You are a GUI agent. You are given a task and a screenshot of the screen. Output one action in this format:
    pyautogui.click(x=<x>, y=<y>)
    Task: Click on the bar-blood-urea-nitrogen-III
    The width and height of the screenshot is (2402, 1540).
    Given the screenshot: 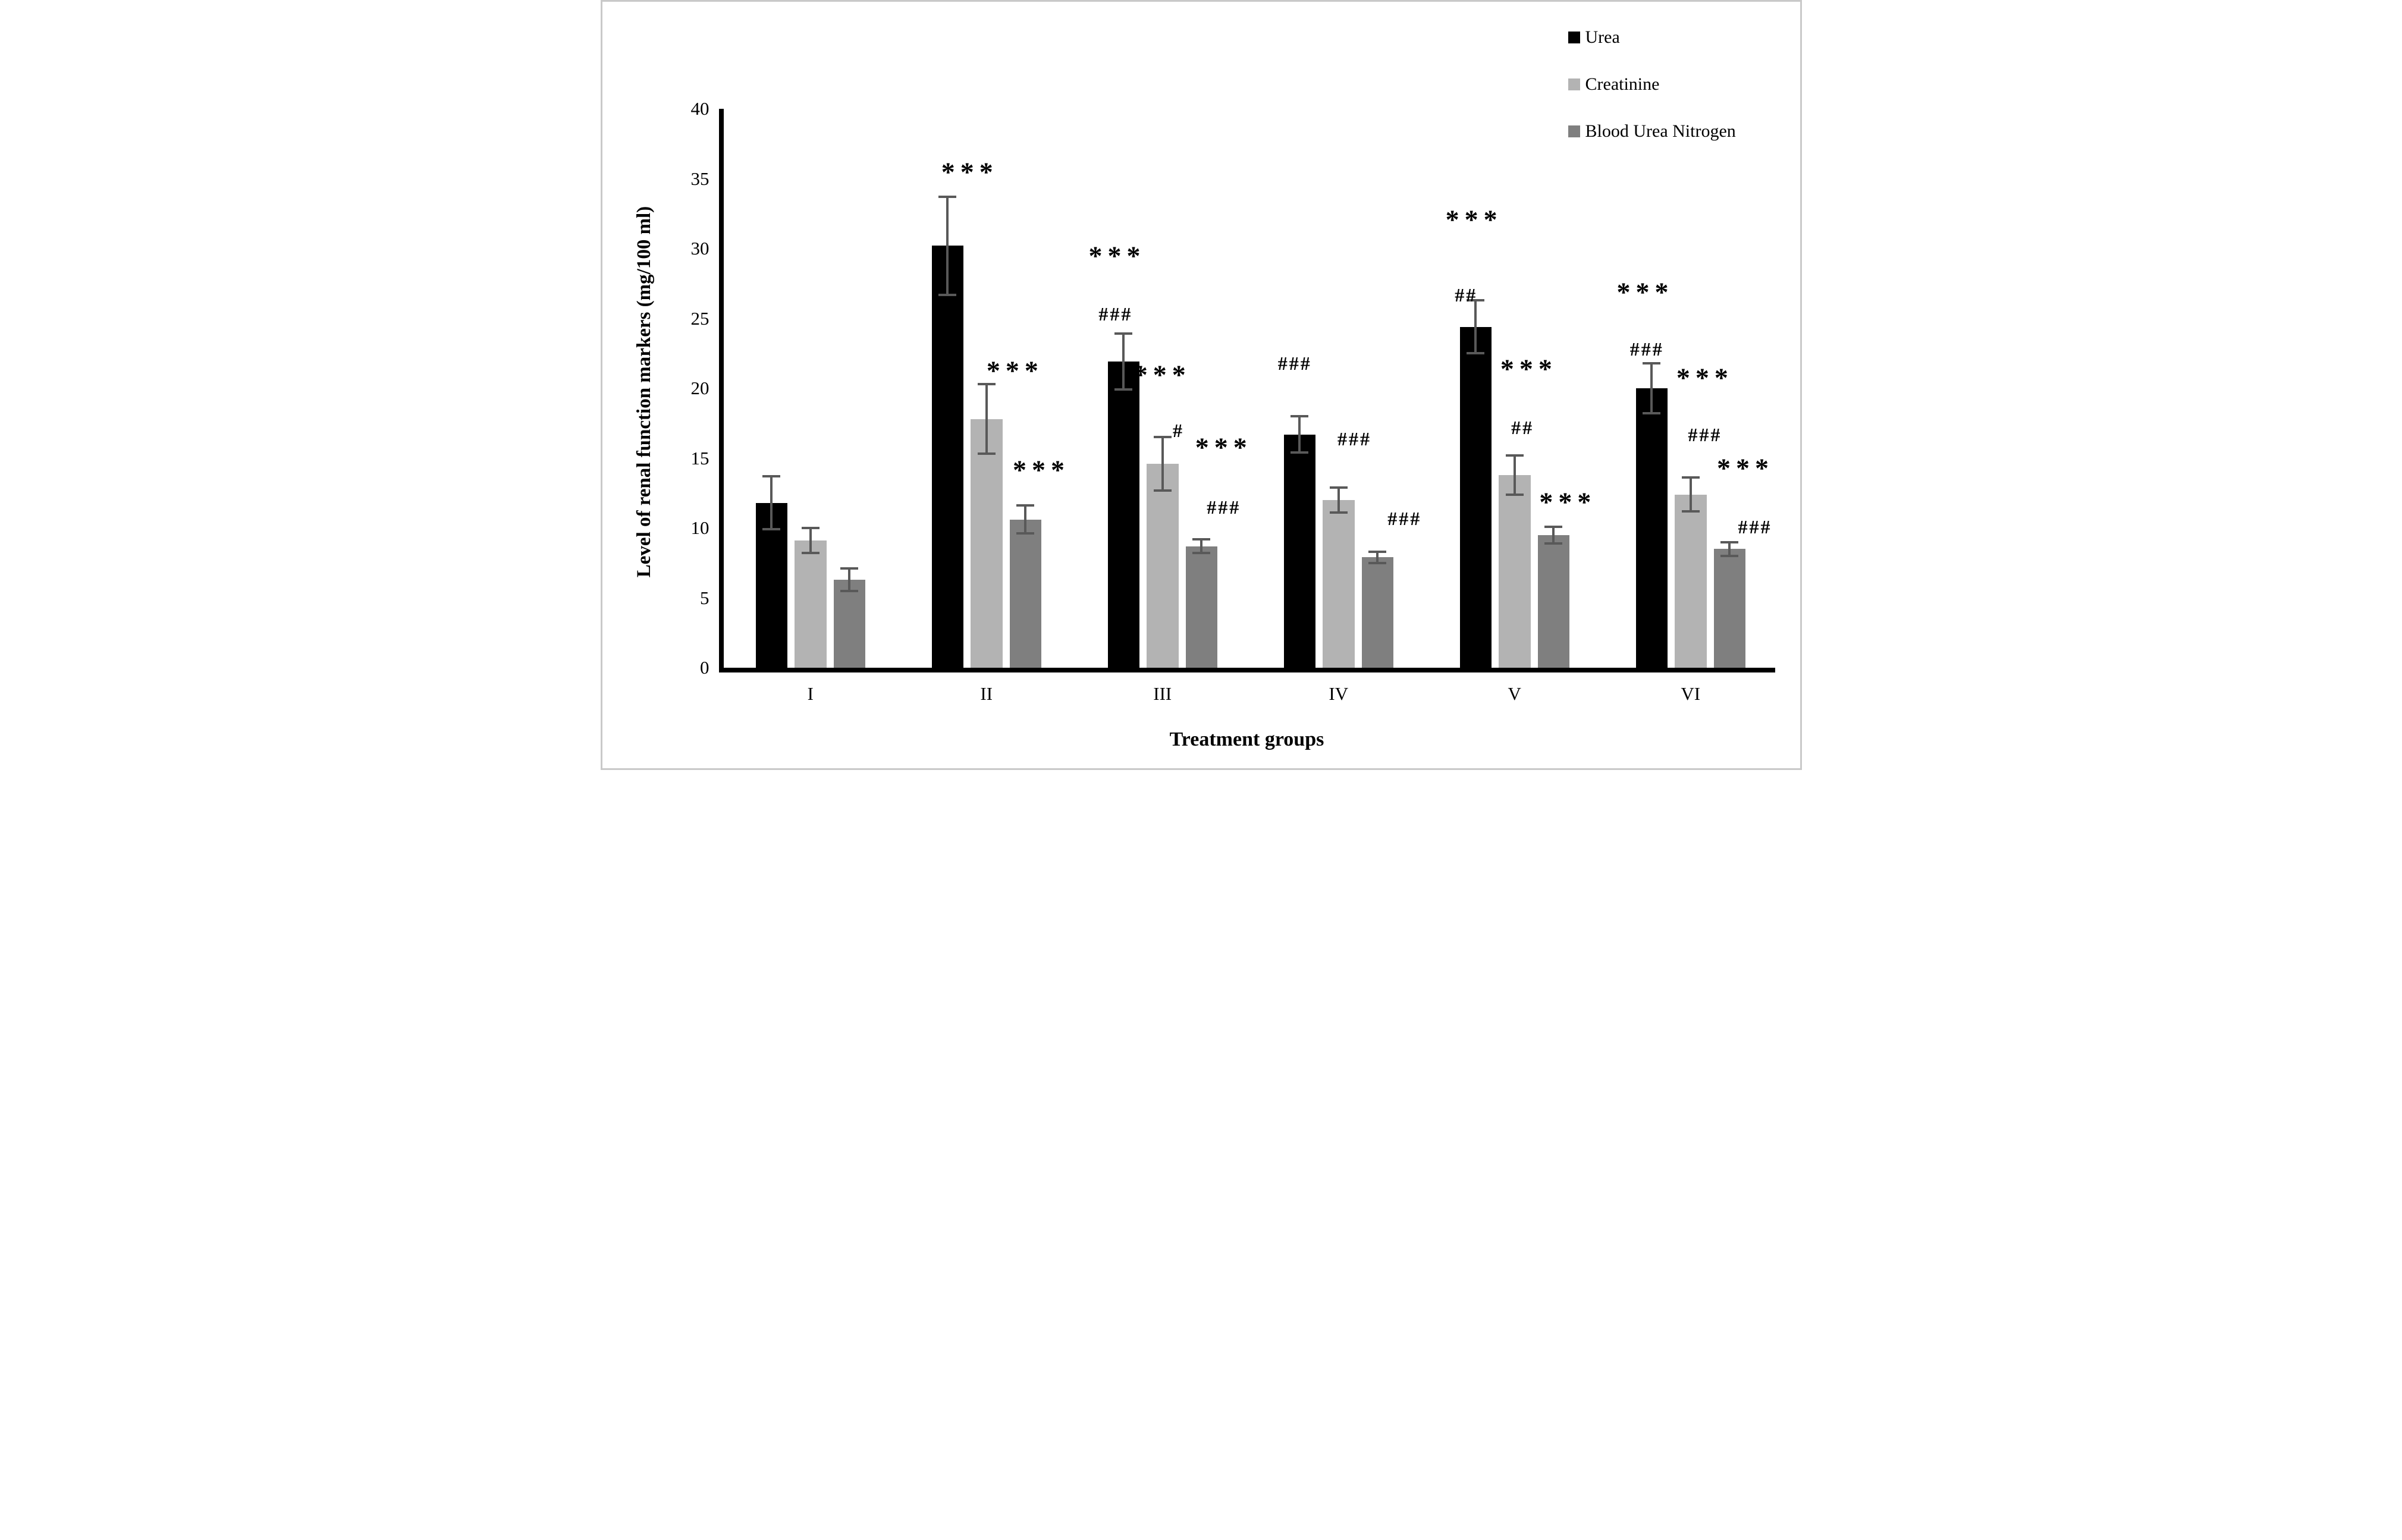 What is the action you would take?
    pyautogui.click(x=1201, y=607)
    